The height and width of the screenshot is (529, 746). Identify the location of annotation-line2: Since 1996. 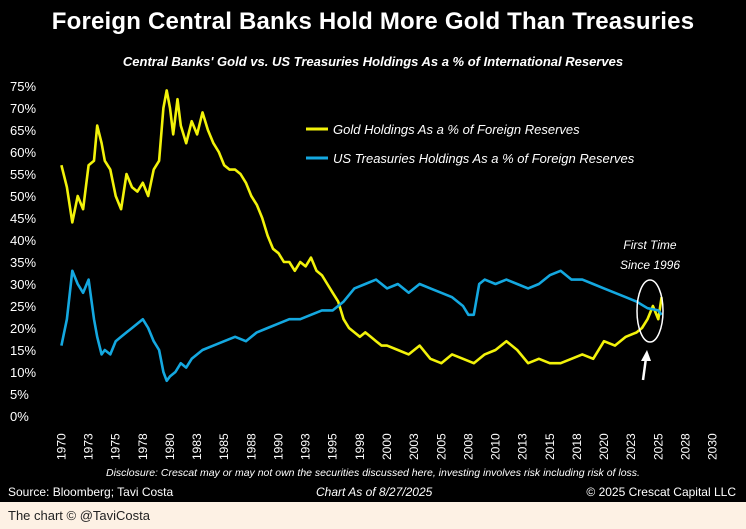
(650, 265).